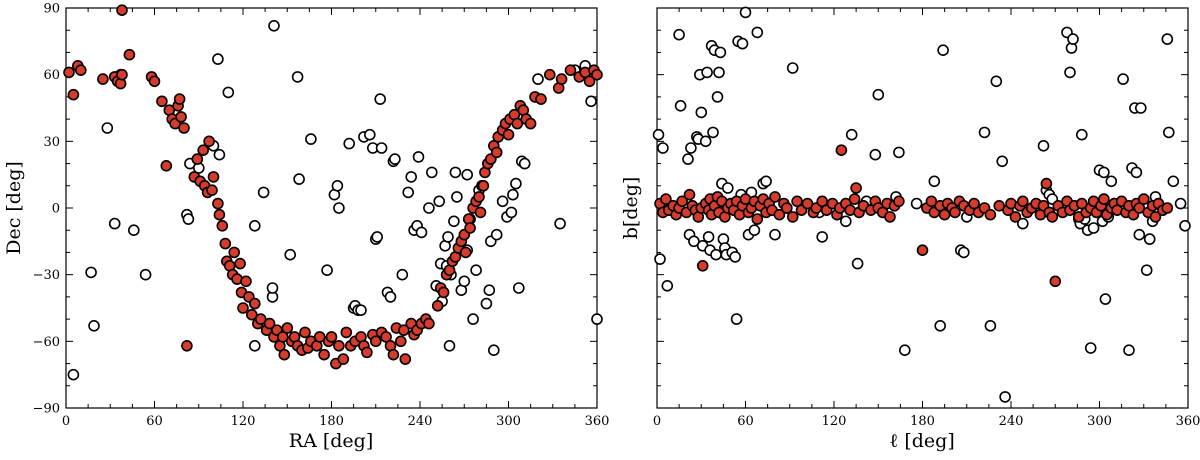  I want to click on l-axis-label: ℓ [deg], so click(922, 441).